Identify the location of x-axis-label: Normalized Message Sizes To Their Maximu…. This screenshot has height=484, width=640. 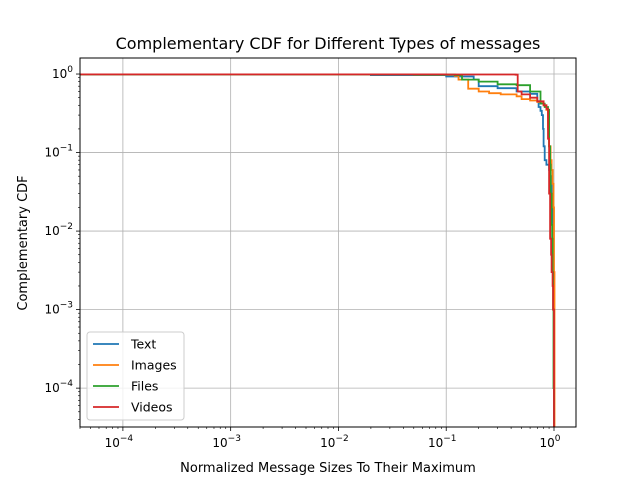
(328, 468).